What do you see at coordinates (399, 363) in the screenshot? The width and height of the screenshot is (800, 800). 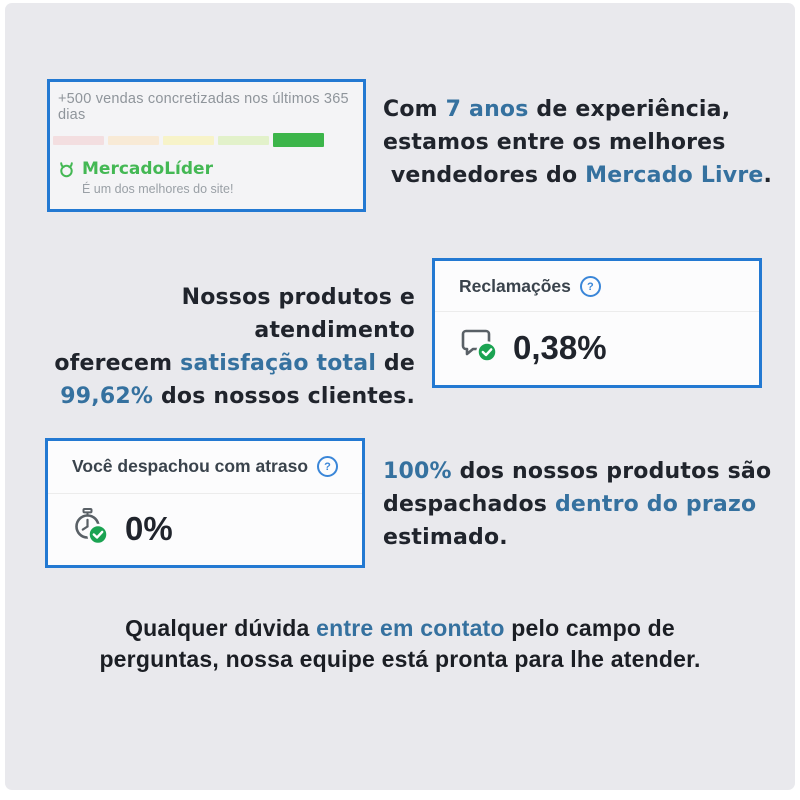 I see `text-segment: de` at bounding box center [399, 363].